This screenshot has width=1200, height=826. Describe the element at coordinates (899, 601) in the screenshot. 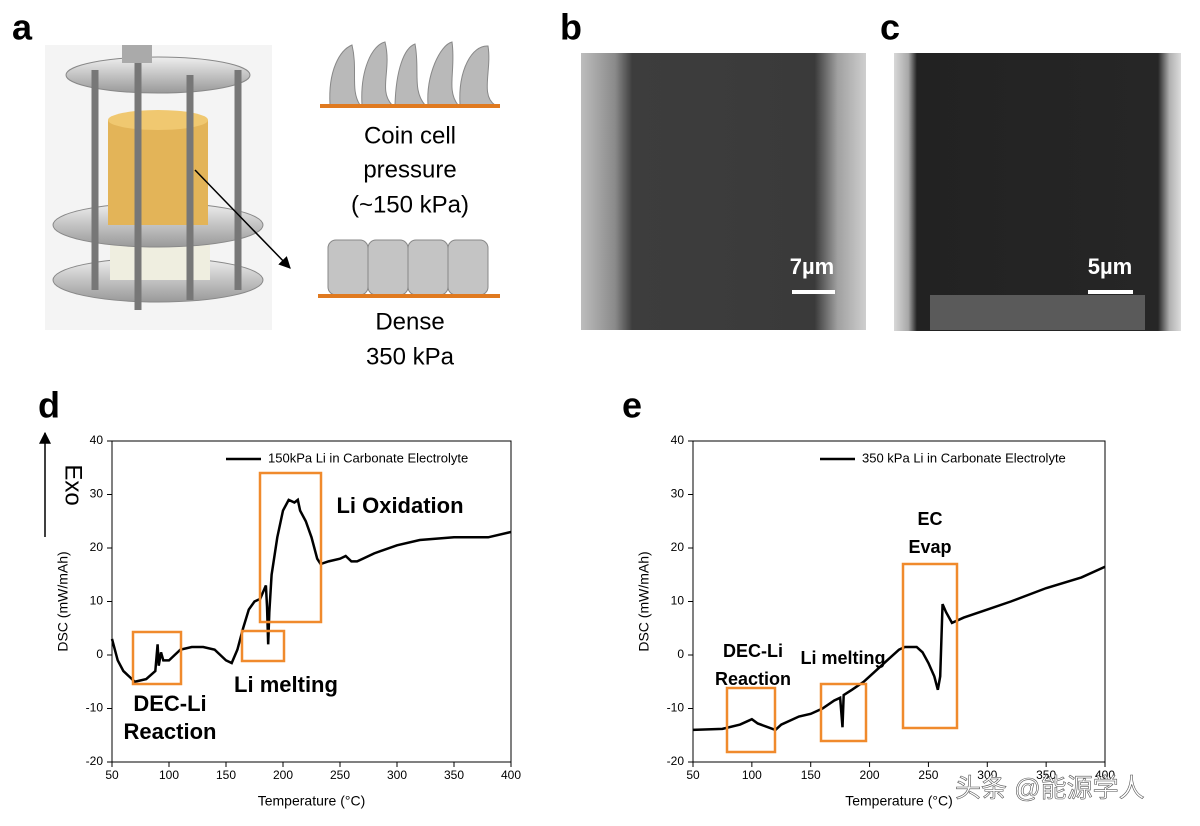

I see `plot-frame` at that location.